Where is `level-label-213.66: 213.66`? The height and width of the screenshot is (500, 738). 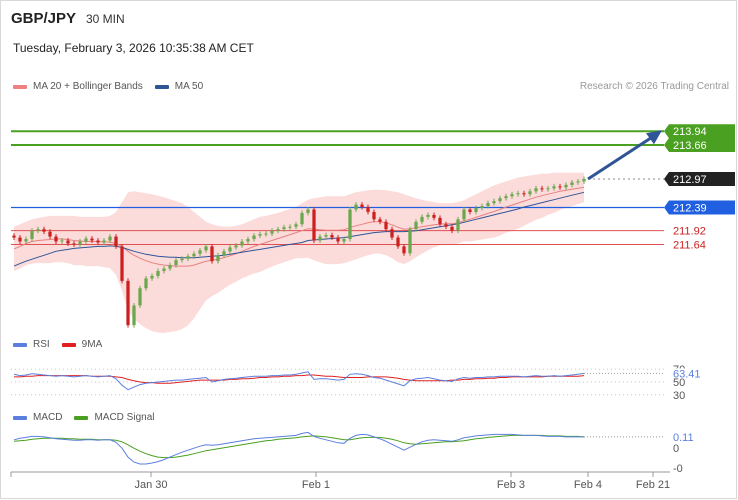 level-label-213.66: 213.66 is located at coordinates (690, 146).